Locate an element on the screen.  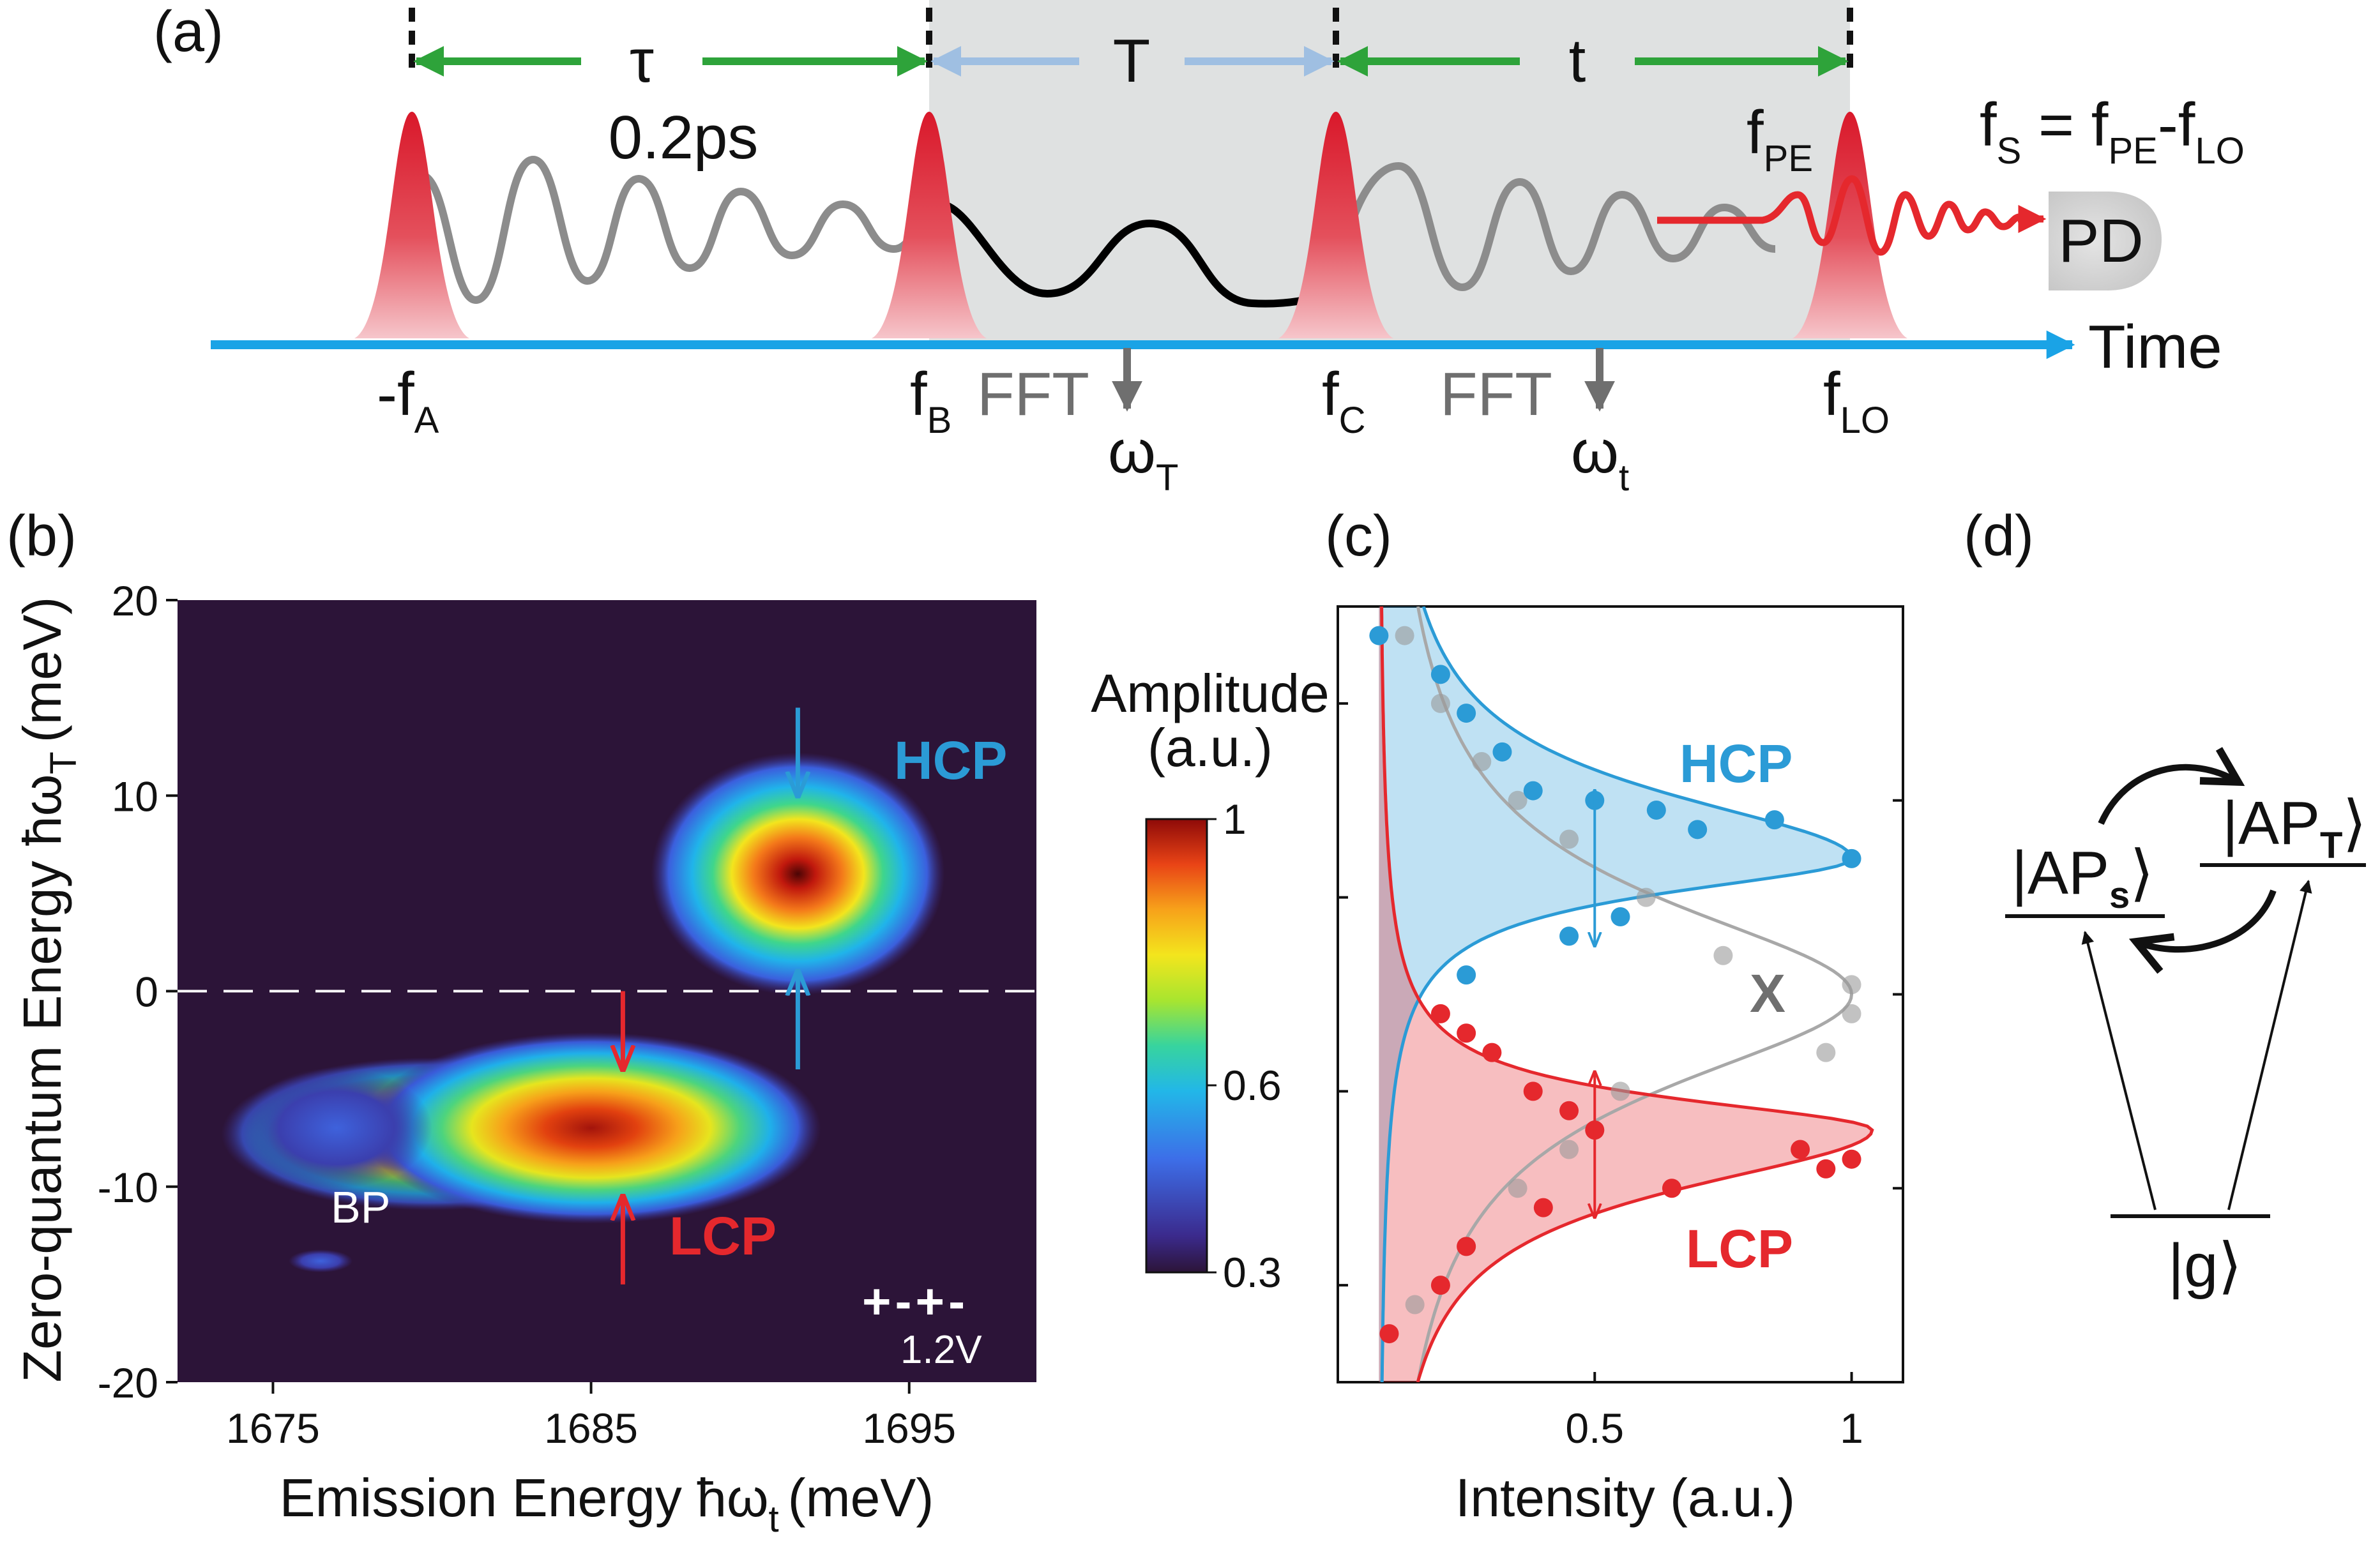
pulse-a-label: -fA is located at coordinates (408, 400).